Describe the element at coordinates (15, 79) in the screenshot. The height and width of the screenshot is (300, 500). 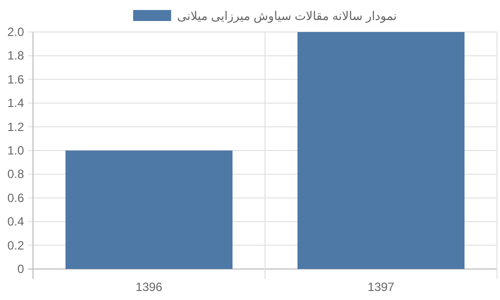
I see `y-tick-label: 1.6` at that location.